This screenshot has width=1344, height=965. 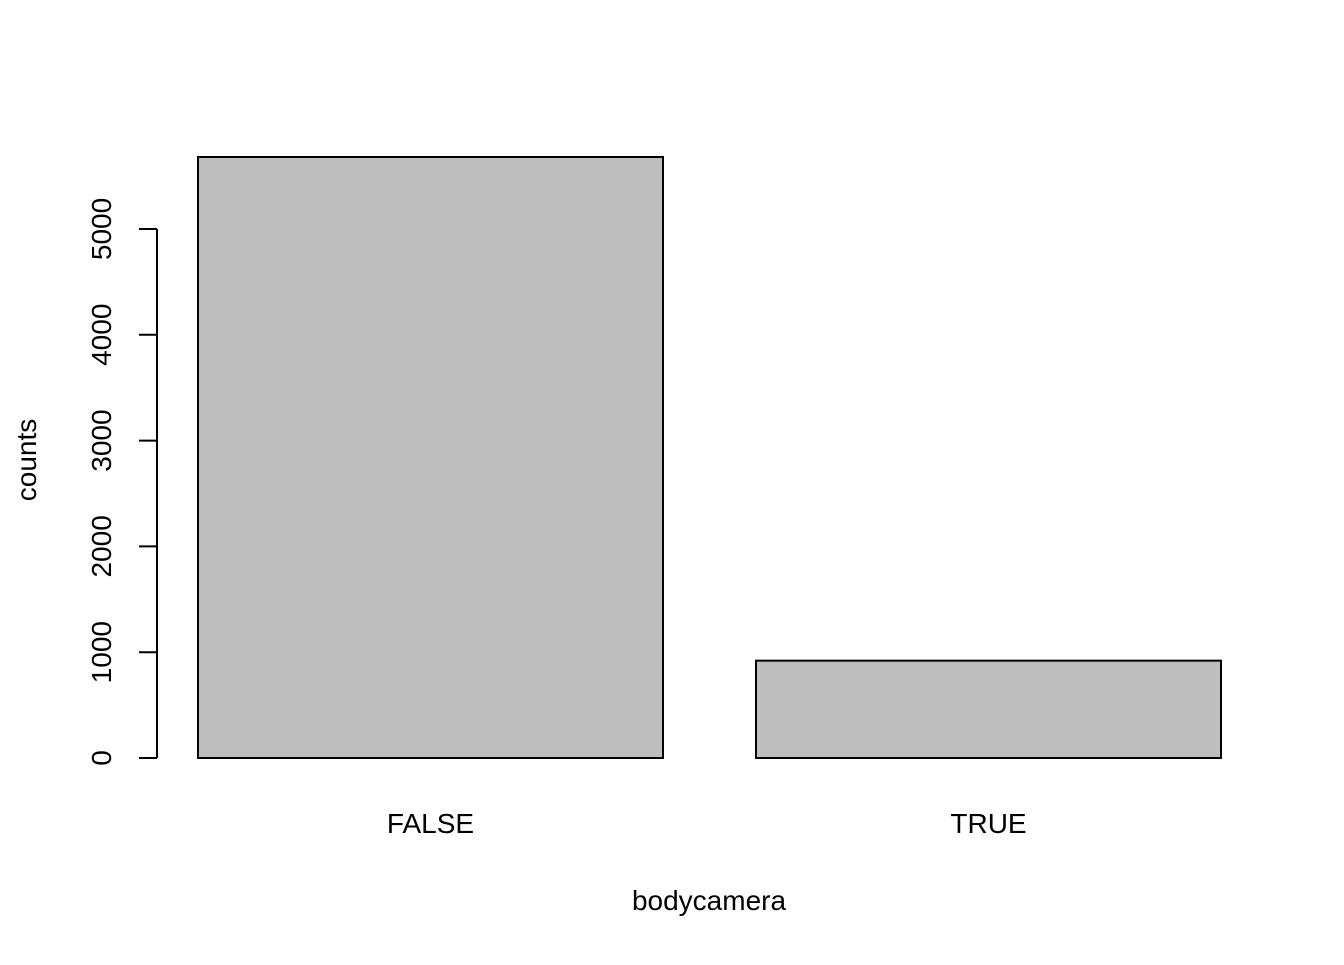 What do you see at coordinates (122, 482) in the screenshot?
I see `y-axis: 0 1000 2000 3000 4000 5000` at bounding box center [122, 482].